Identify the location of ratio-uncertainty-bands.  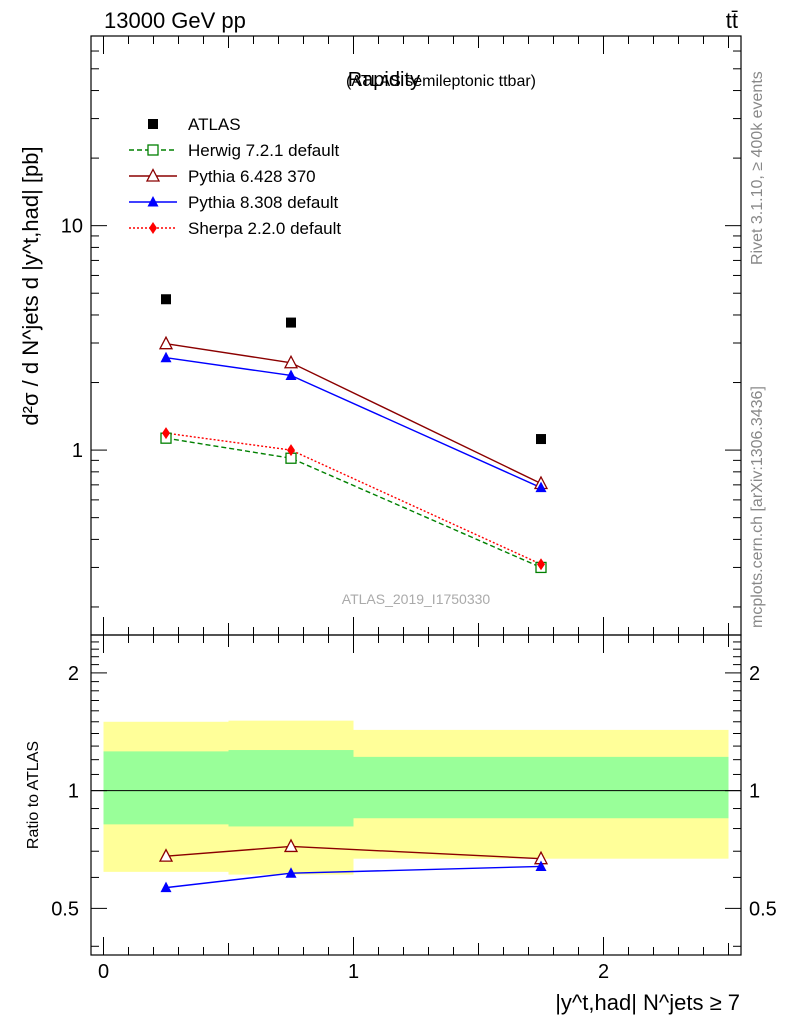
(416, 797).